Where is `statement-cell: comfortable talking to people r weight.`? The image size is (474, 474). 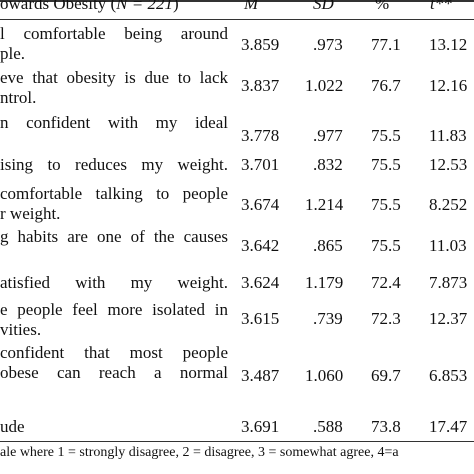 statement-cell: comfortable talking to people r weight. is located at coordinates (114, 203).